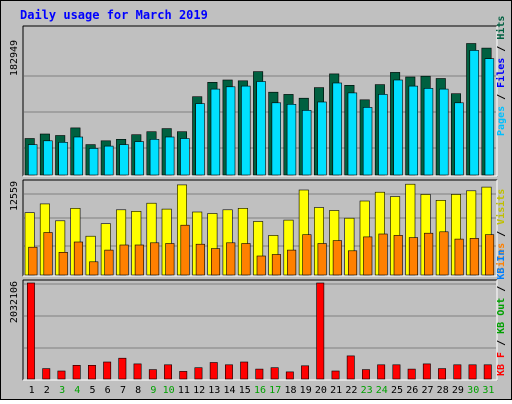 The image size is (512, 404). I want to click on panel-3-legend-part-3: KB Out, so click(501, 316).